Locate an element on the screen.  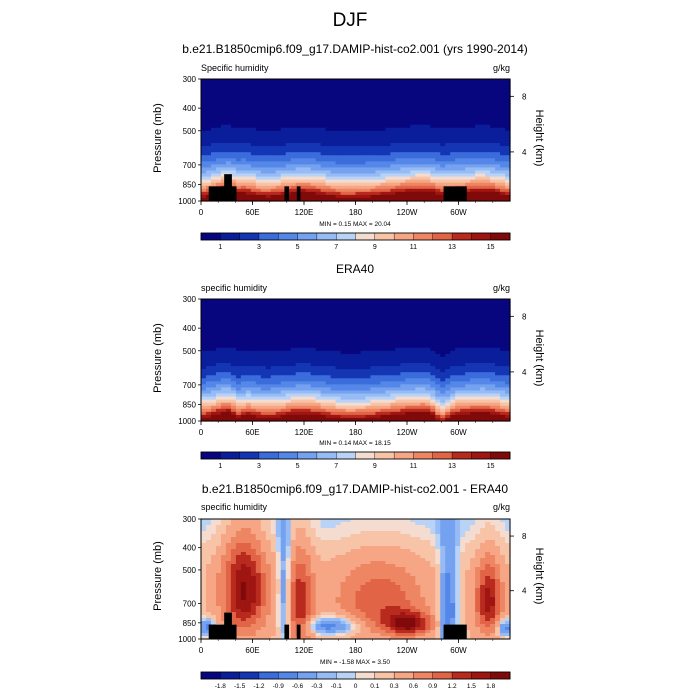
colorbar-swatch is located at coordinates (288, 236).